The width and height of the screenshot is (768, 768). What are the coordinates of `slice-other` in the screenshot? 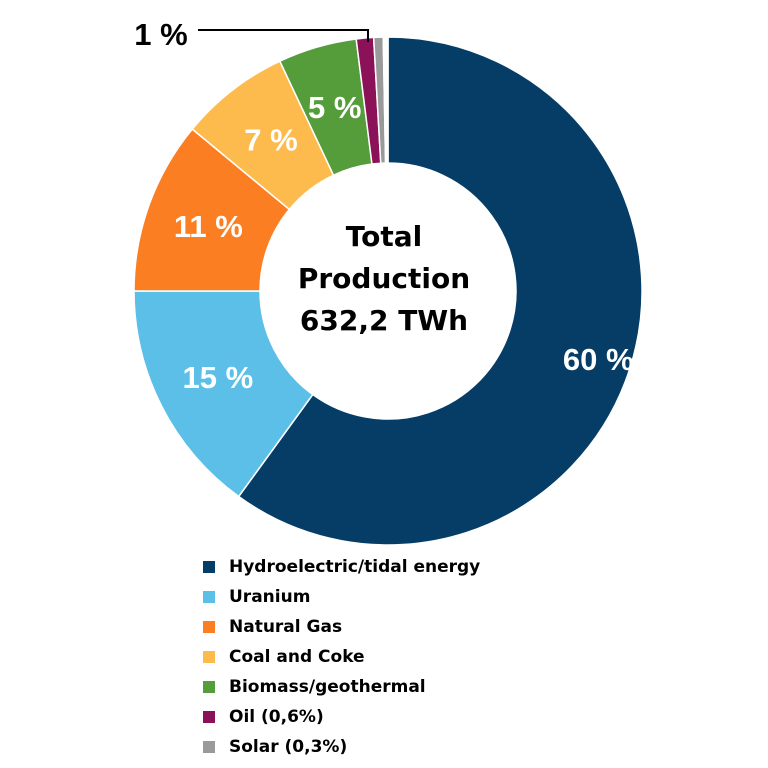 It's located at (385, 100).